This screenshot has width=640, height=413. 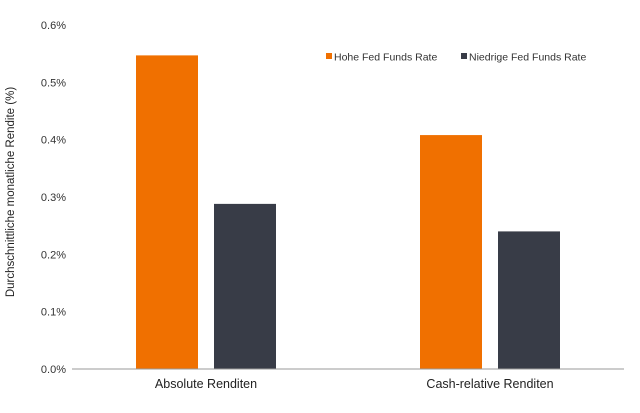 What do you see at coordinates (53, 313) in the screenshot?
I see `y-tick-label: 0.1%` at bounding box center [53, 313].